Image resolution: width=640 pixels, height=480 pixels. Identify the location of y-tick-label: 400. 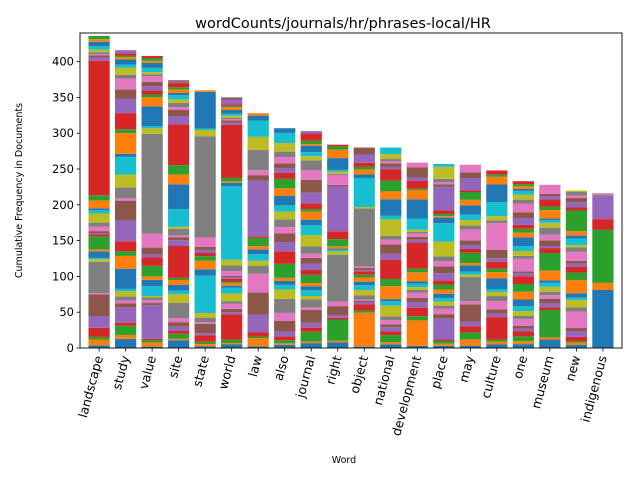
(63, 62).